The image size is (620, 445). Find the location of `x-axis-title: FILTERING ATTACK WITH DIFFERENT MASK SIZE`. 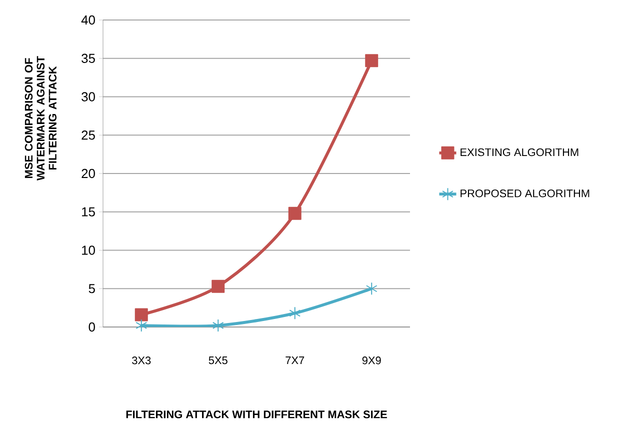

x-axis-title: FILTERING ATTACK WITH DIFFERENT MASK SIZE is located at coordinates (256, 414).